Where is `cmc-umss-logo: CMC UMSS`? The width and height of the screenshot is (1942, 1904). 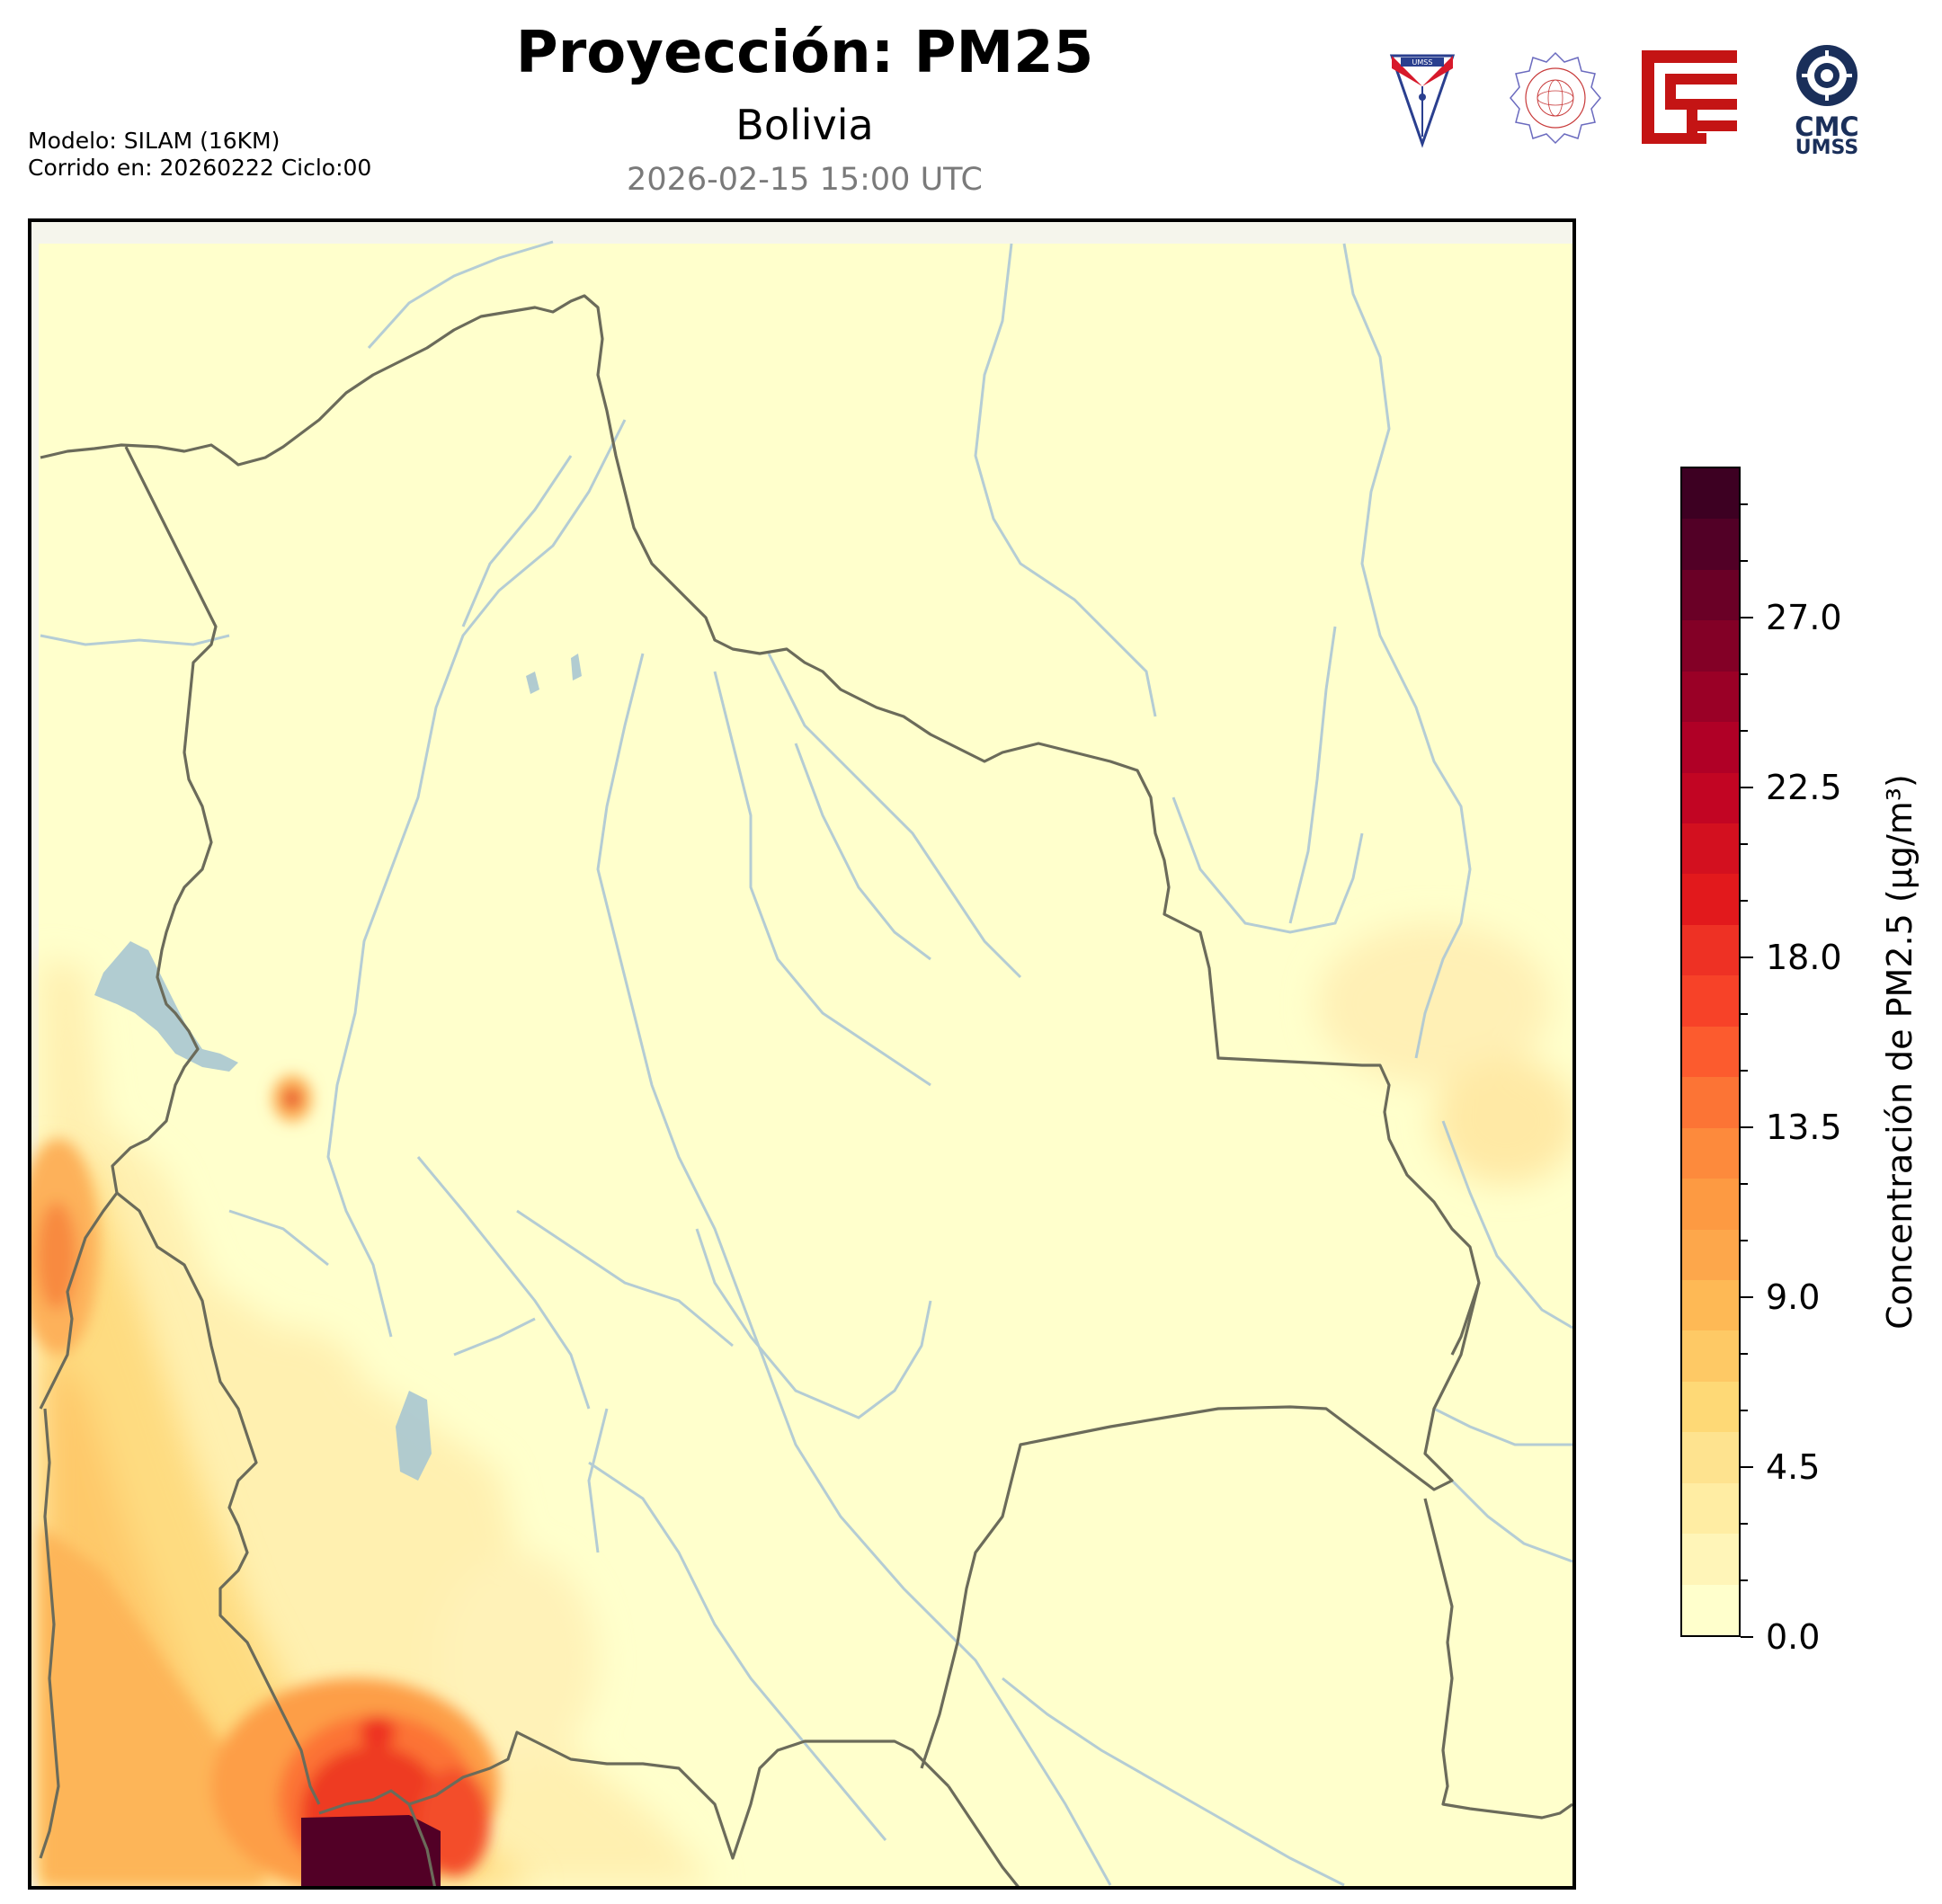 cmc-umss-logo: CMC UMSS is located at coordinates (1825, 101).